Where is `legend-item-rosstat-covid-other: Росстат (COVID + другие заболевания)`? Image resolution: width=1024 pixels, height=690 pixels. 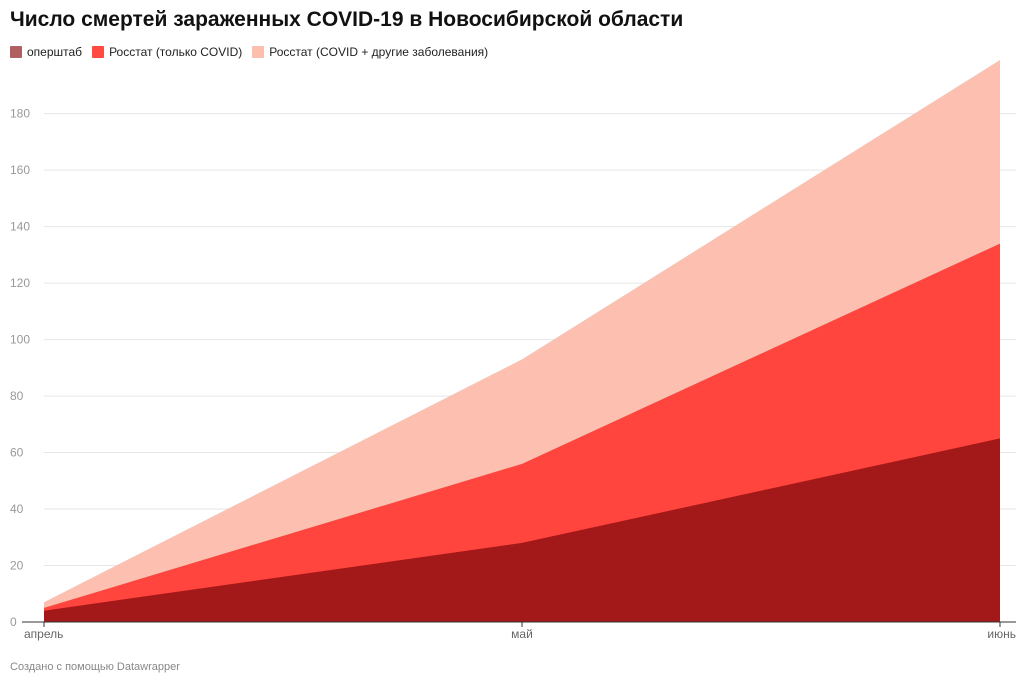
legend-item-rosstat-covid-other: Росстат (COVID + другие заболевания) is located at coordinates (370, 52).